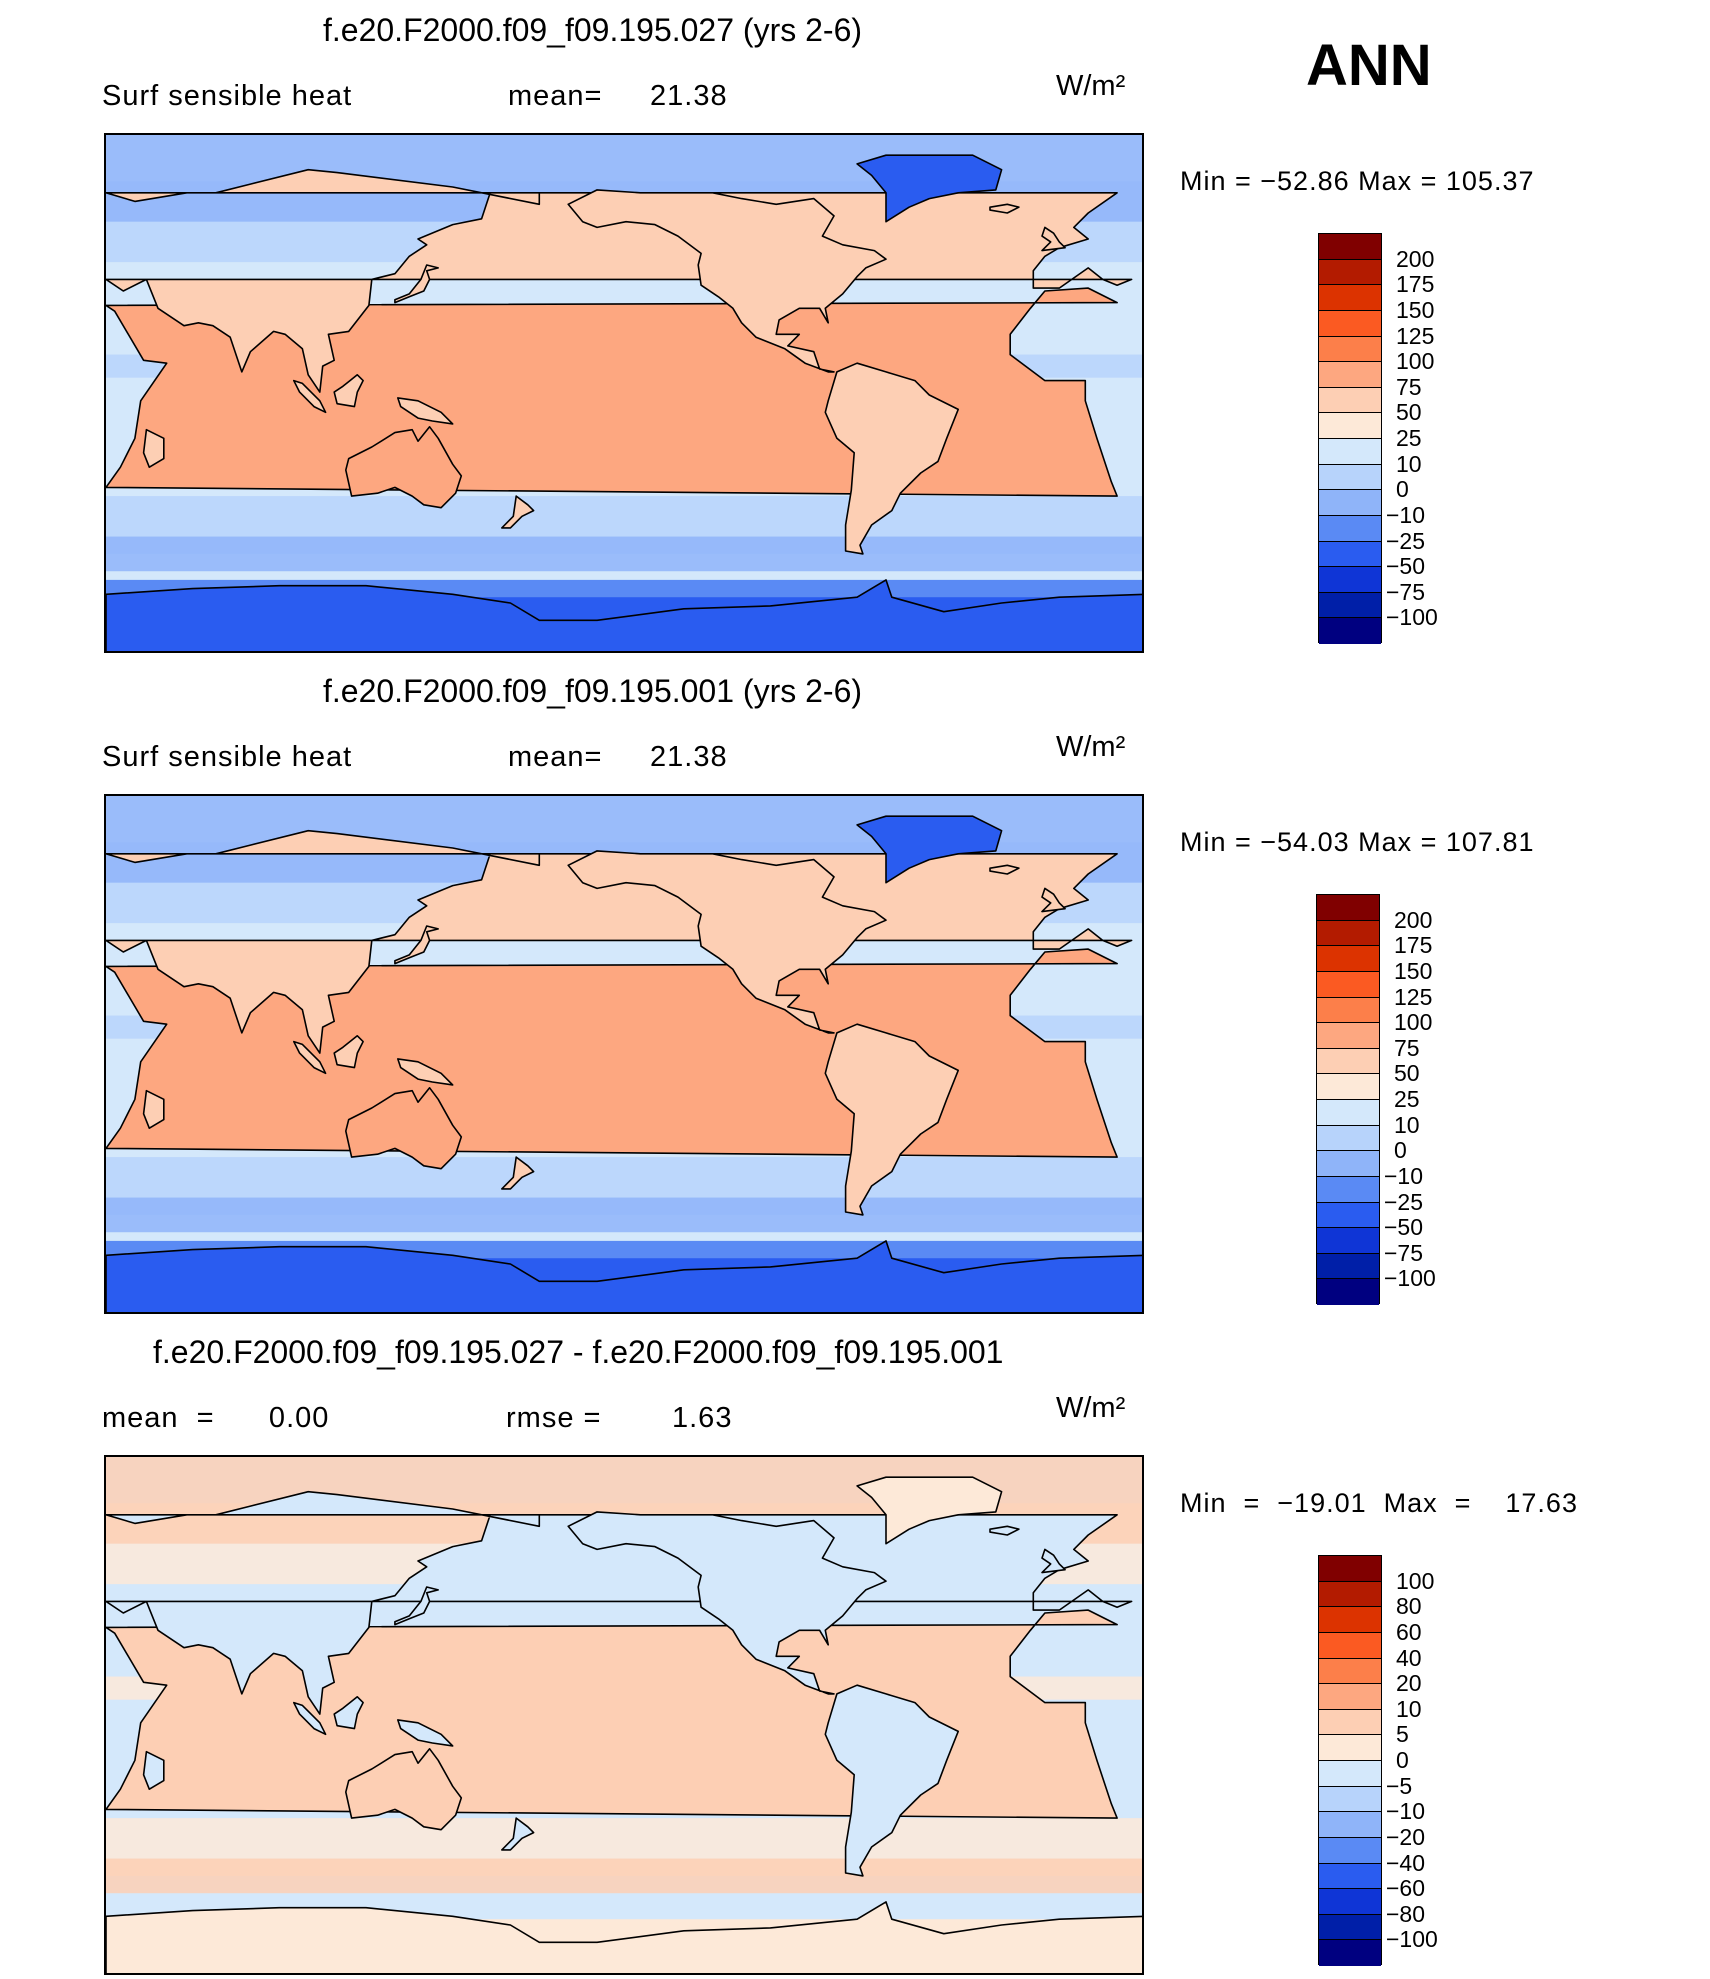 The height and width of the screenshot is (1979, 1710). Describe the element at coordinates (1406, 1888) in the screenshot. I see `colorbar-tick-label: −60` at that location.